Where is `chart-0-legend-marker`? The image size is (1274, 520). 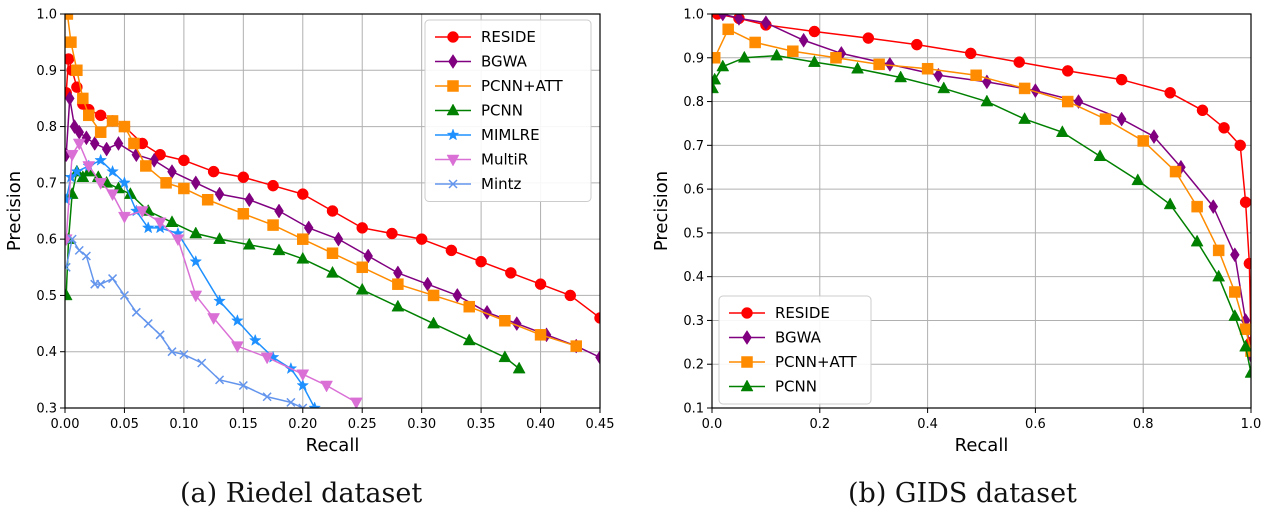 chart-0-legend-marker is located at coordinates (453, 86).